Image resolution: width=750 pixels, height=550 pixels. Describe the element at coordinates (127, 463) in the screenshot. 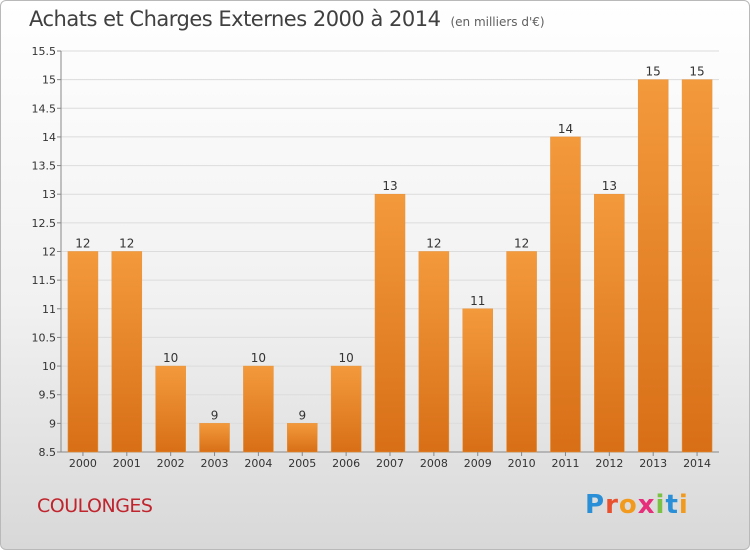

I see `x-tick-label: 2001` at that location.